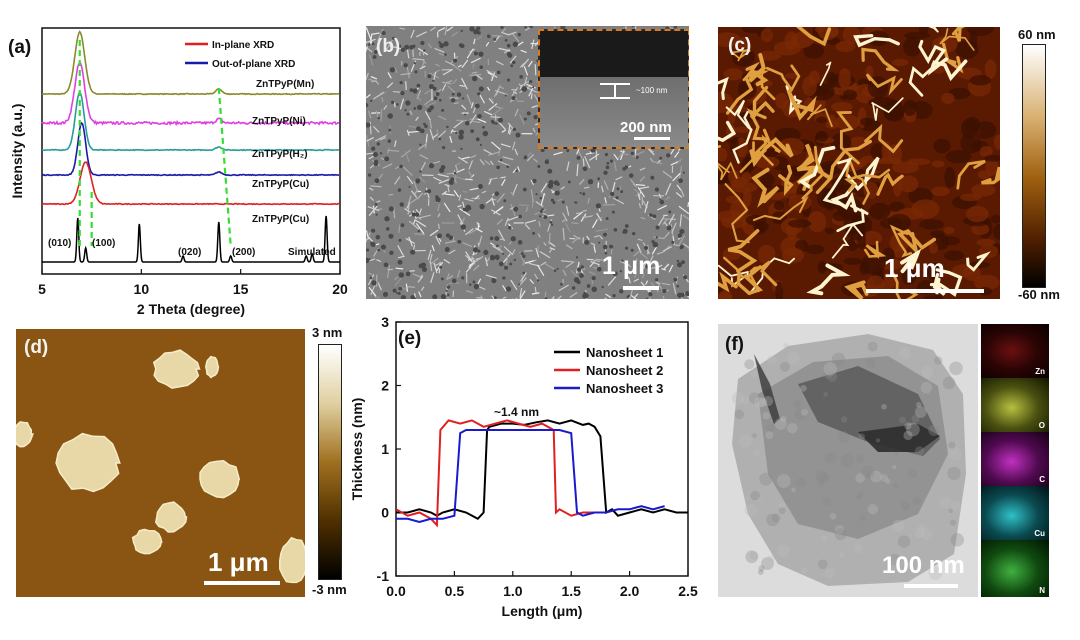  I want to click on profile-ytick-label: 0, so click(385, 513).